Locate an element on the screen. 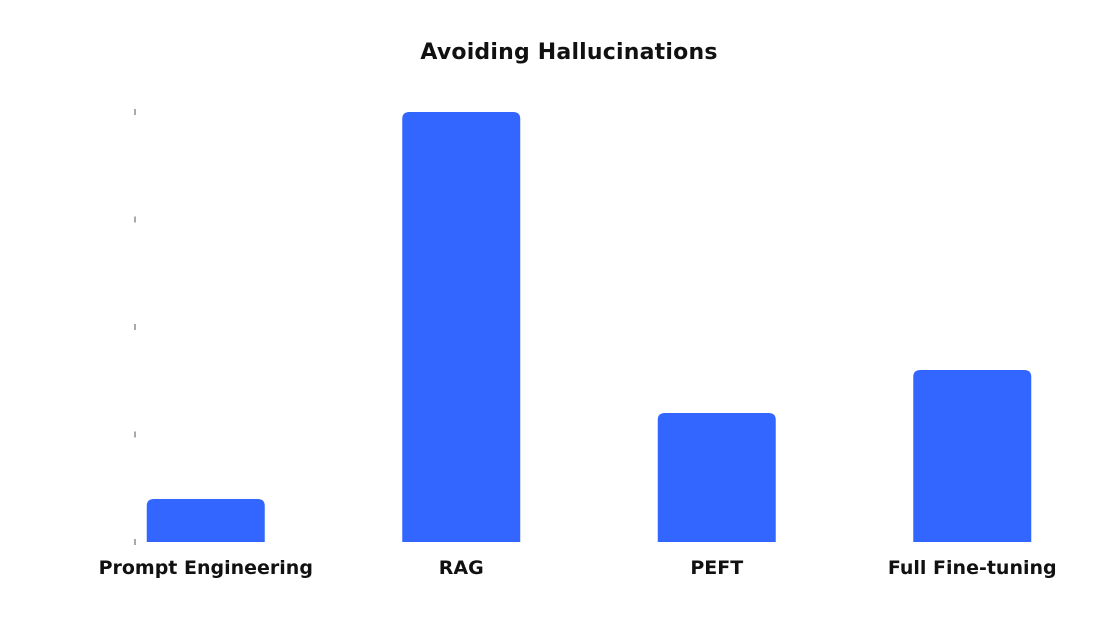 The image size is (1100, 619). chart-title: Avoiding Hallucinations is located at coordinates (569, 52).